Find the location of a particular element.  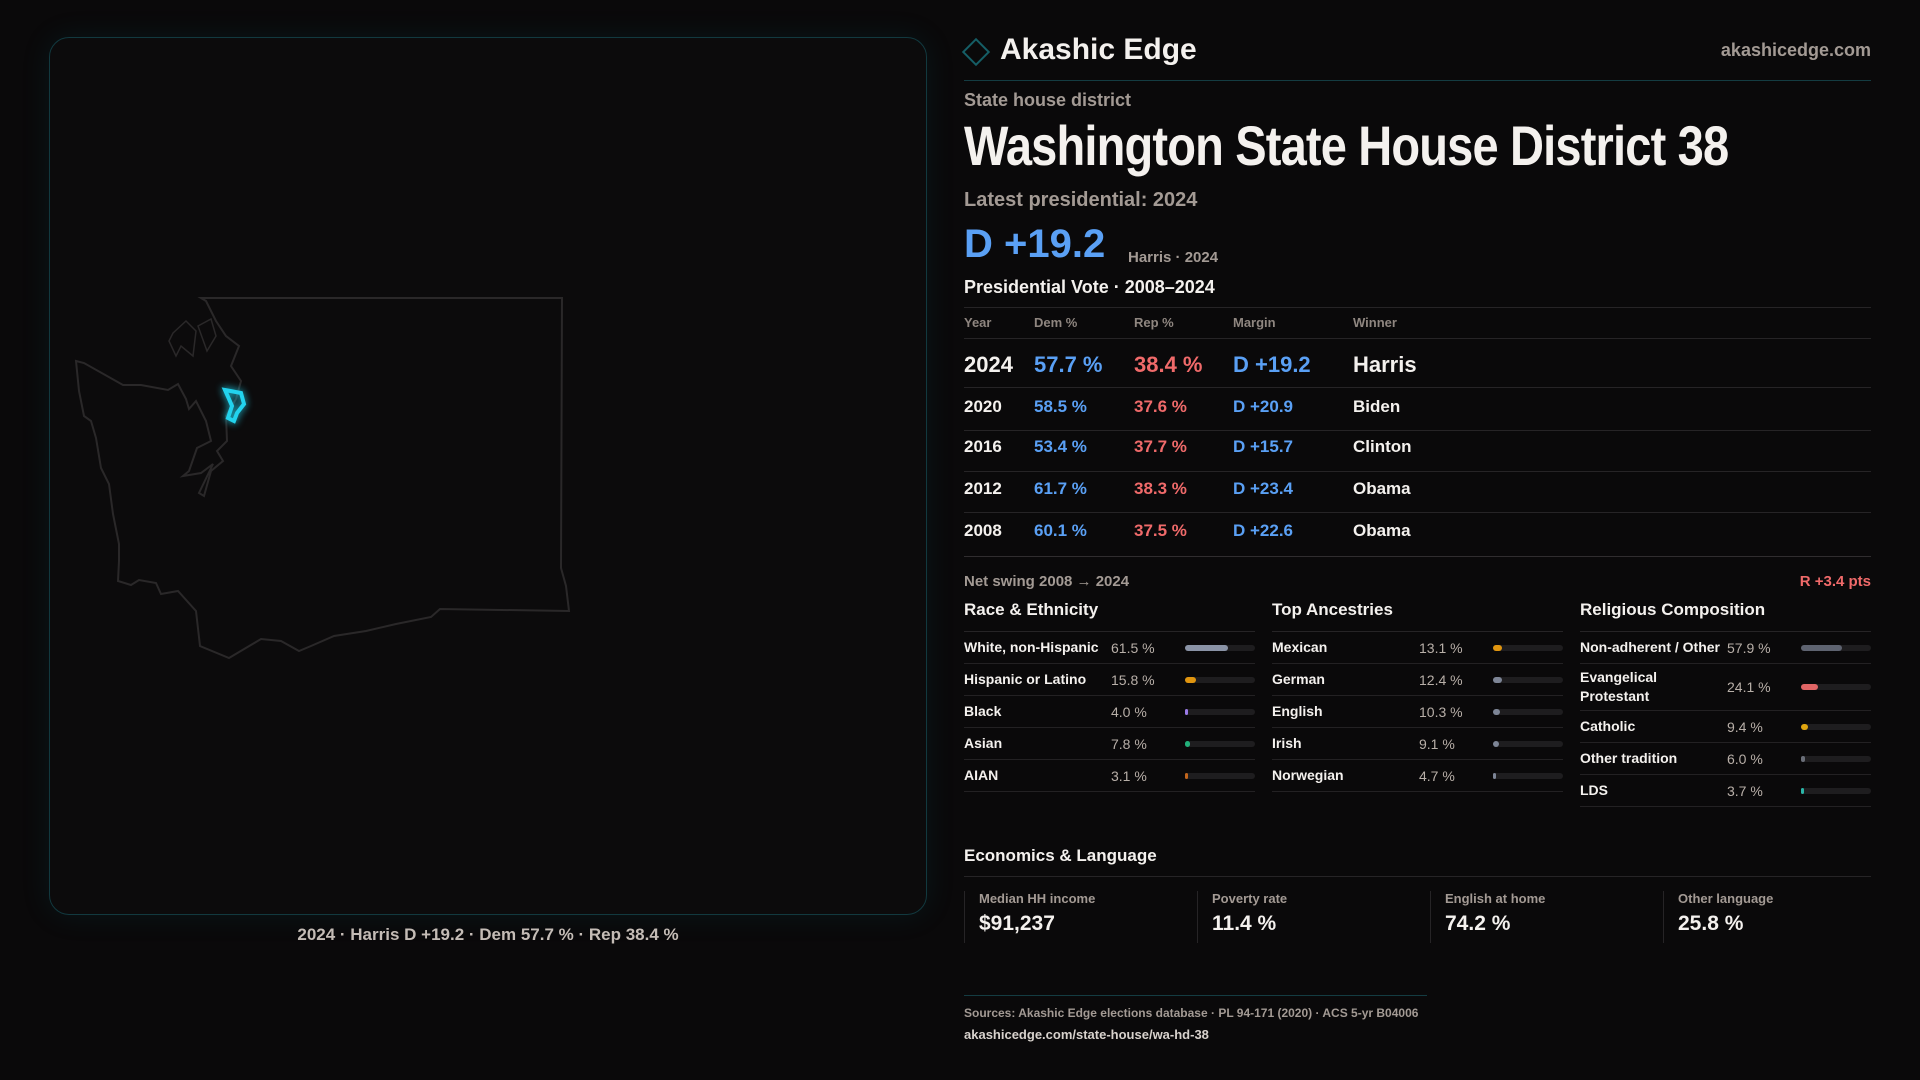

economics-divider is located at coordinates (1417, 876).